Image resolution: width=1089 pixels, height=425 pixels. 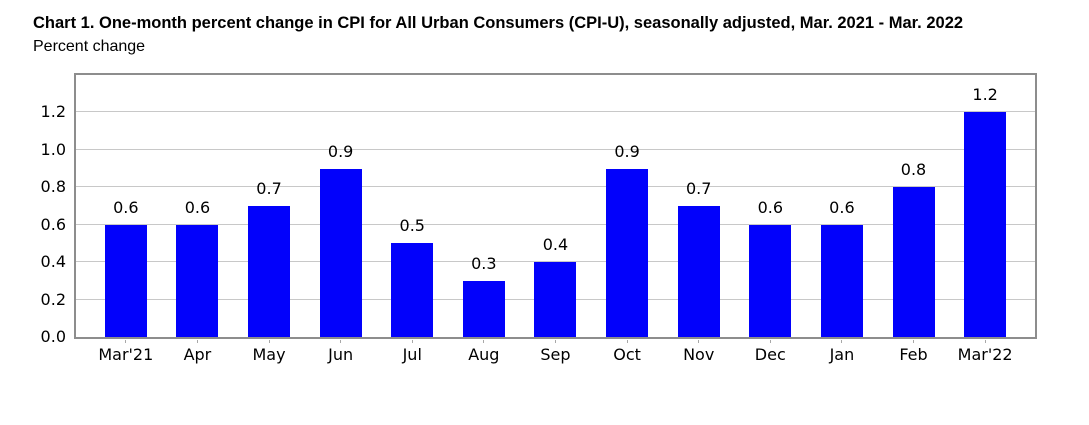 I want to click on y-tick-label: 0.8, so click(x=53, y=187).